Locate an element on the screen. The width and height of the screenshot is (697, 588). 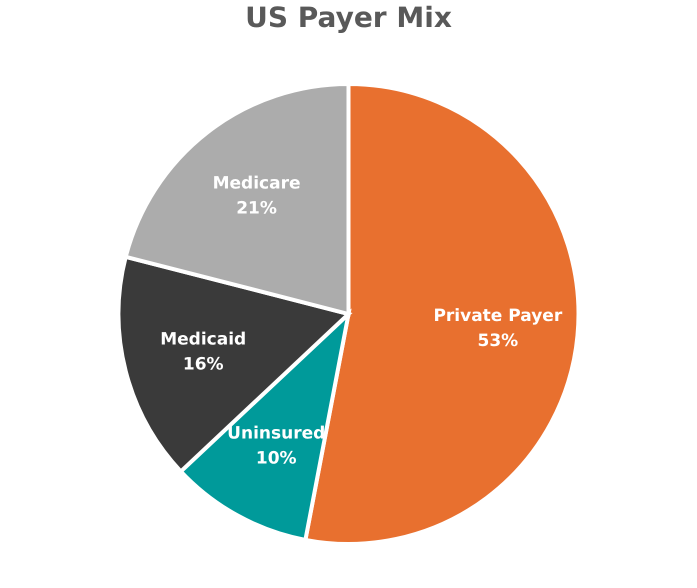
data-label: 21% is located at coordinates (256, 208).